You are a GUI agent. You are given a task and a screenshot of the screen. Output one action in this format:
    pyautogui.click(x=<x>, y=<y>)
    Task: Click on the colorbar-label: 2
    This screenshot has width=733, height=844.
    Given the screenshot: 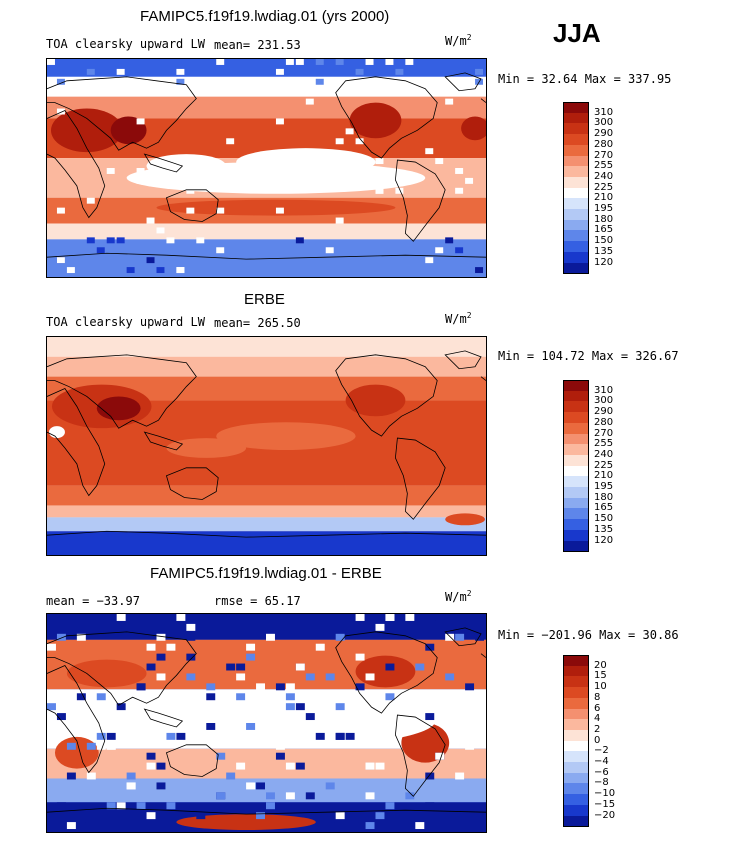 What is the action you would take?
    pyautogui.click(x=597, y=729)
    